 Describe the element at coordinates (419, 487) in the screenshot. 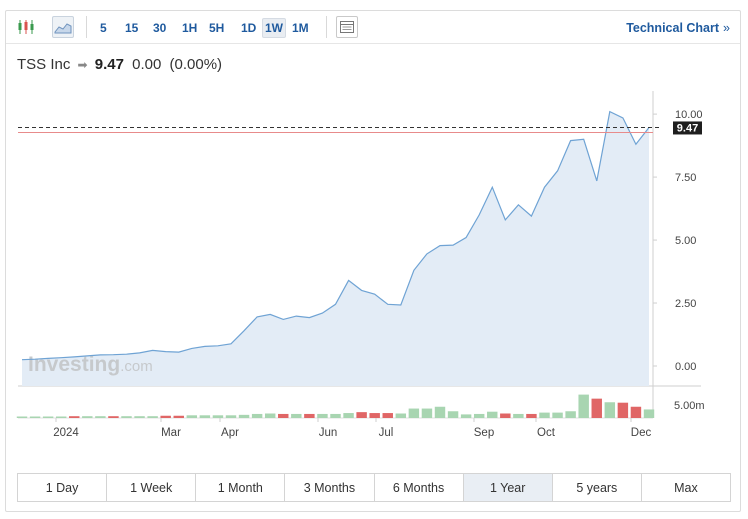

I see `range-button-6-months: 6 Months` at that location.